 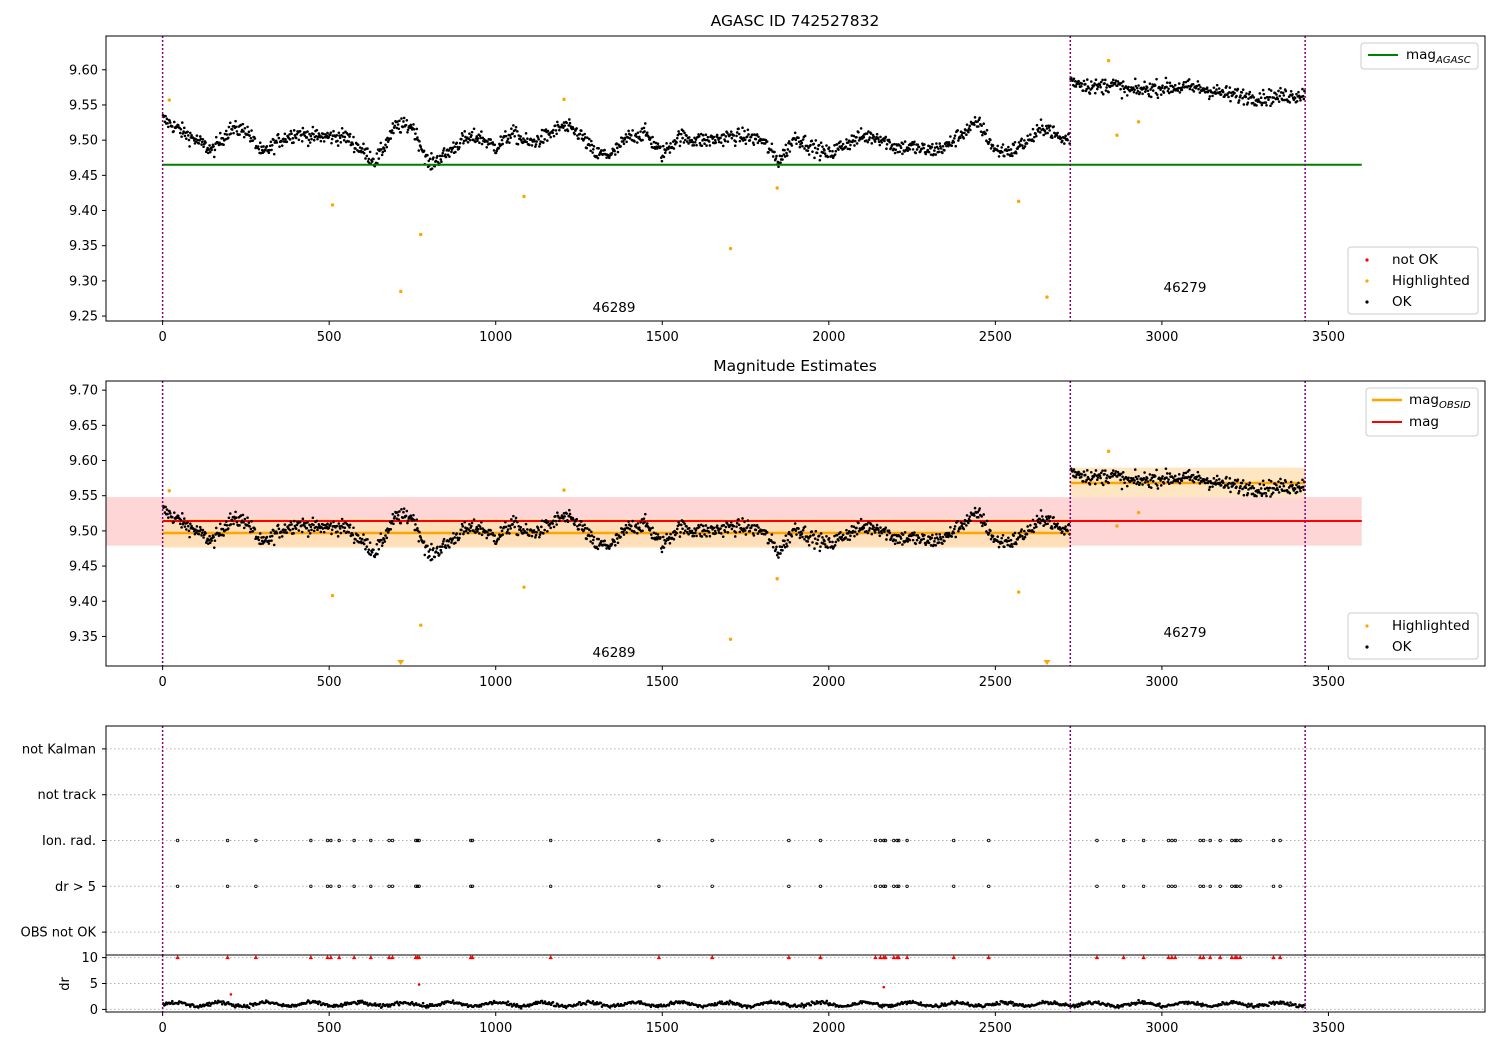 What do you see at coordinates (169, 100) in the screenshot?
I see `highlighted-point` at bounding box center [169, 100].